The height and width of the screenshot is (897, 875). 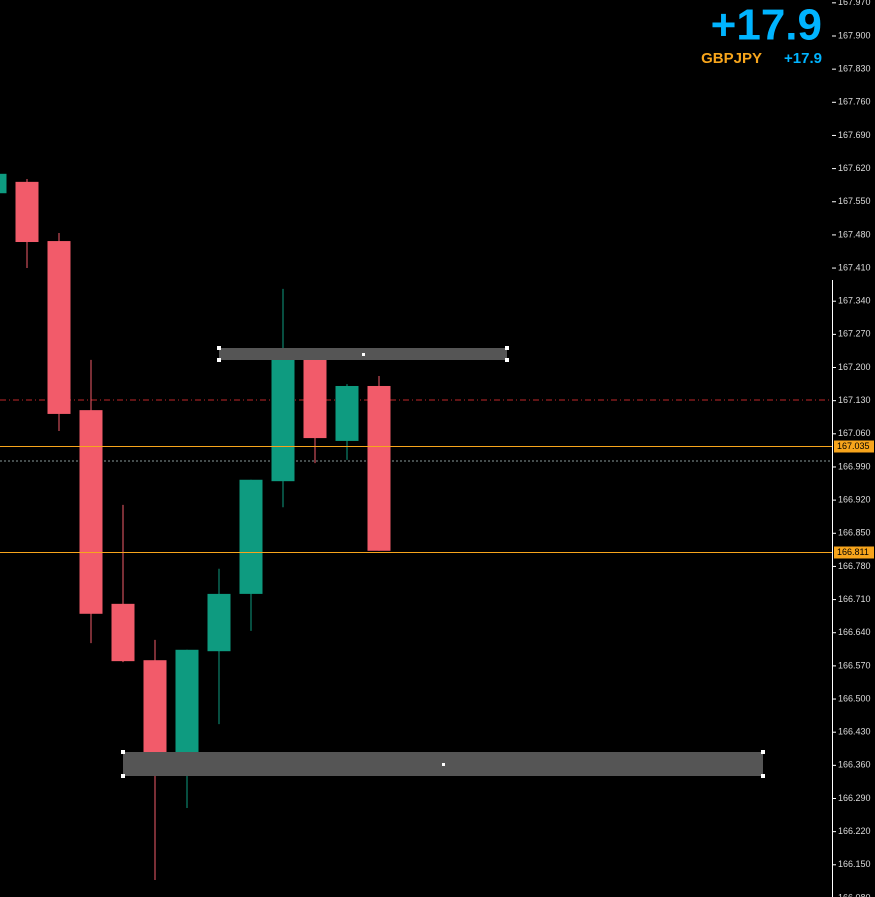 I want to click on y-tick-label: 166.220, so click(x=854, y=831).